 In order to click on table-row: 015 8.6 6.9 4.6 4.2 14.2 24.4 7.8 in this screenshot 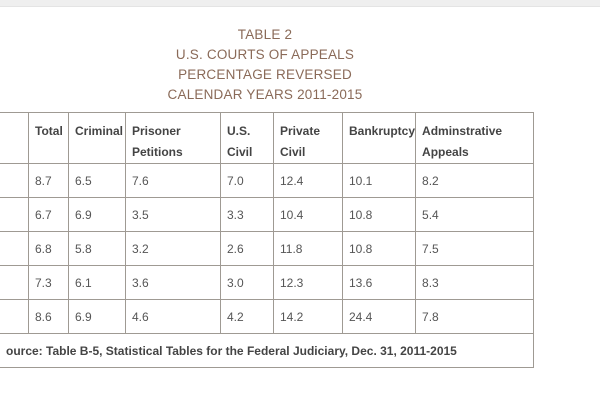, I will do `click(267, 316)`.